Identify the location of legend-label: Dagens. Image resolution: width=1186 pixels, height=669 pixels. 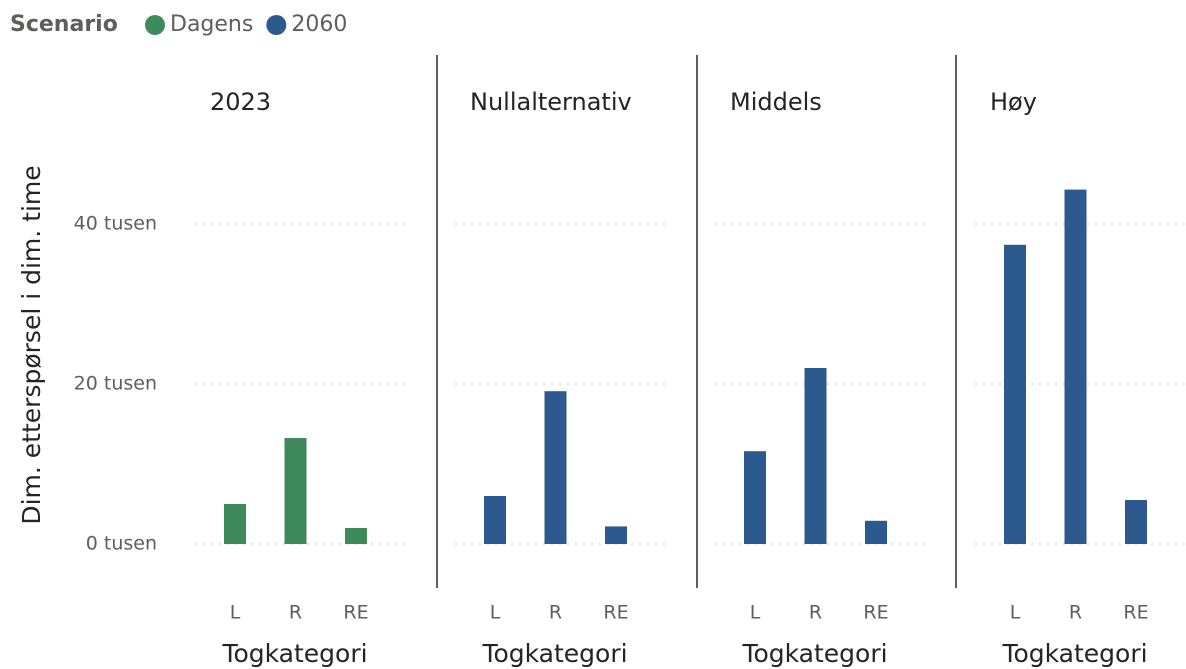
(211, 24).